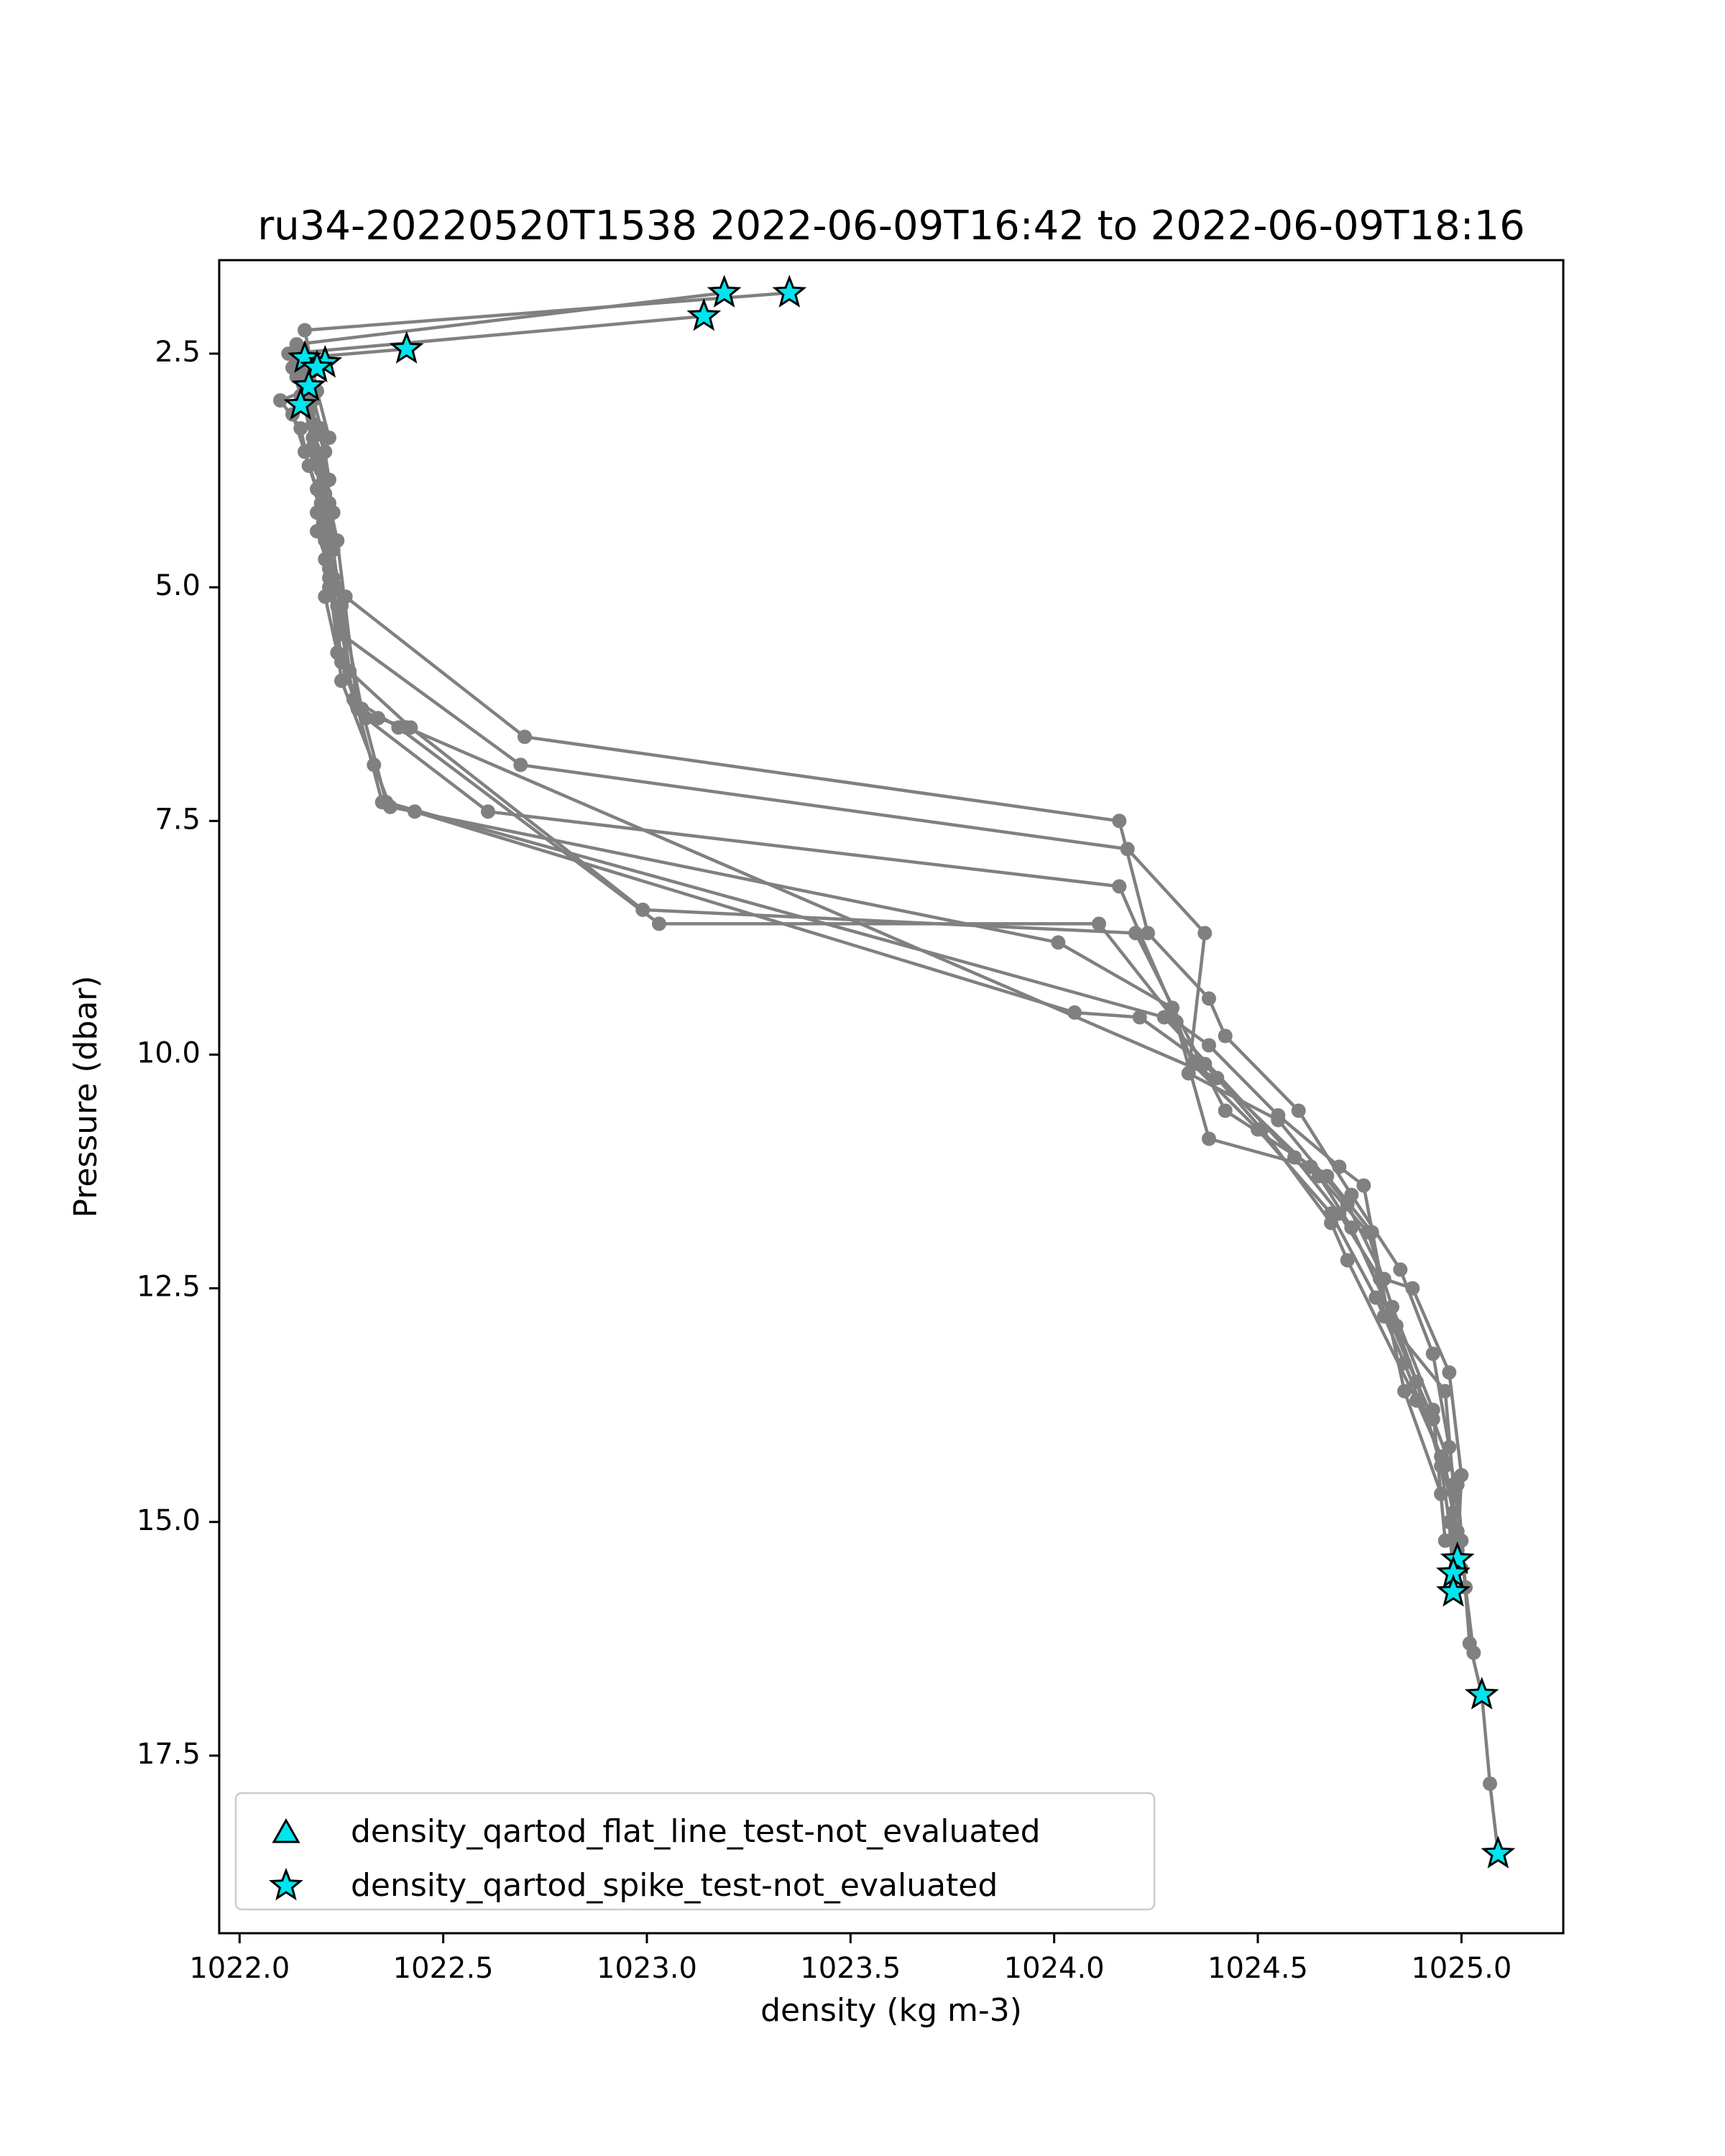 This screenshot has height=2156, width=1725. What do you see at coordinates (674, 1885) in the screenshot?
I see `legend-entry-spike: density_qartod_spike_test-not_evaluated` at bounding box center [674, 1885].